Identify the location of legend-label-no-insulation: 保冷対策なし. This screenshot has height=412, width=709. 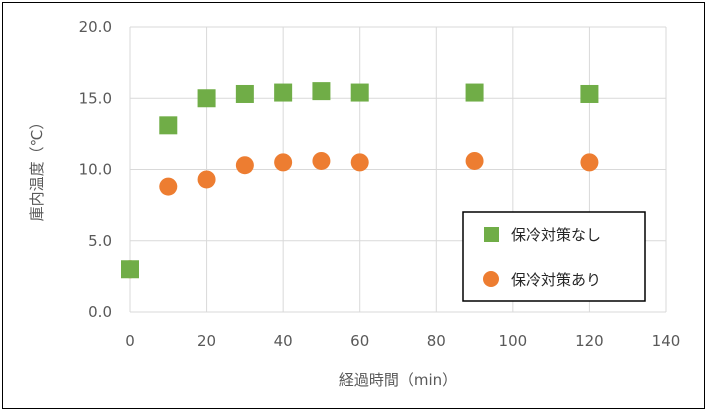
(556, 235).